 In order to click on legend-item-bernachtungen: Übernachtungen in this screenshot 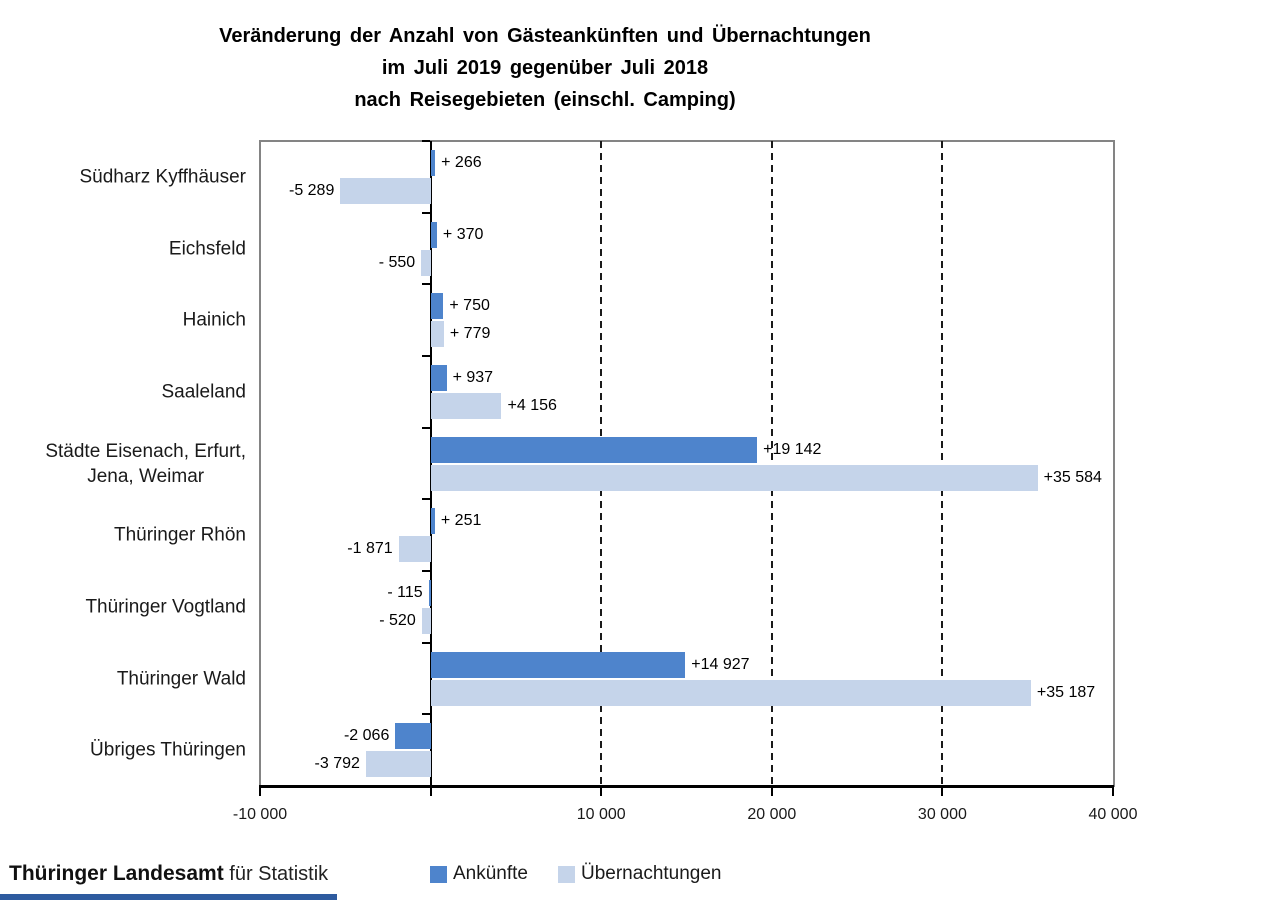, I will do `click(640, 874)`.